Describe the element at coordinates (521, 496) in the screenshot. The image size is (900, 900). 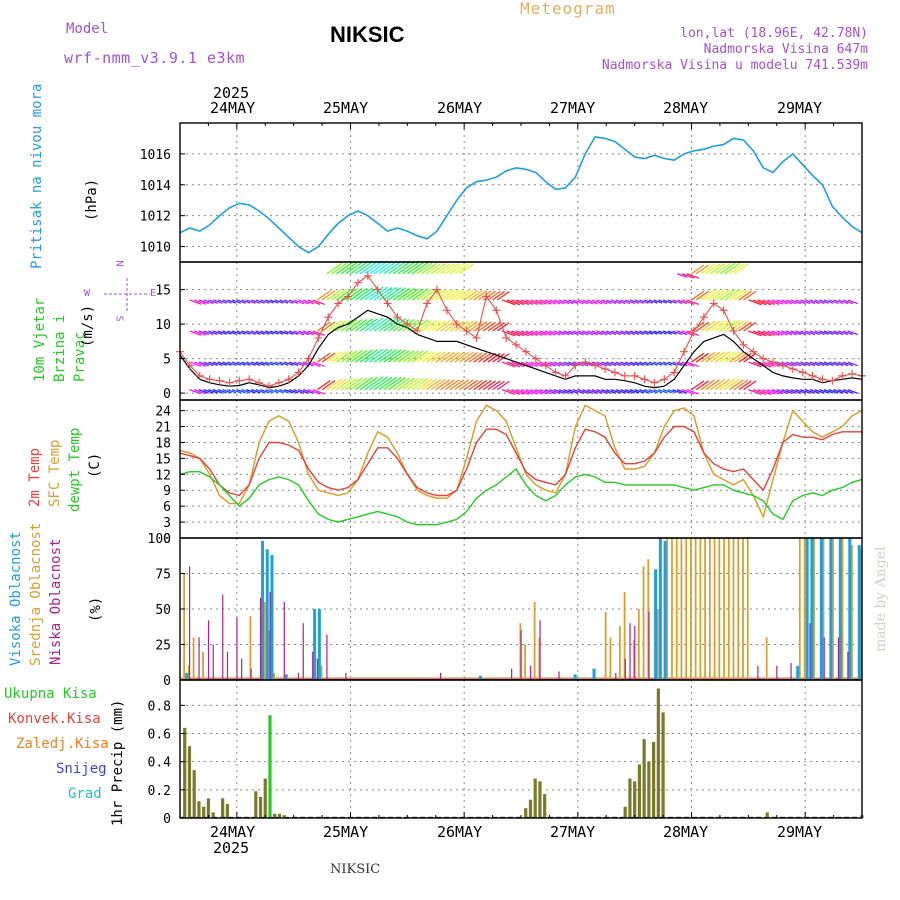
I see `dewpt-line` at that location.